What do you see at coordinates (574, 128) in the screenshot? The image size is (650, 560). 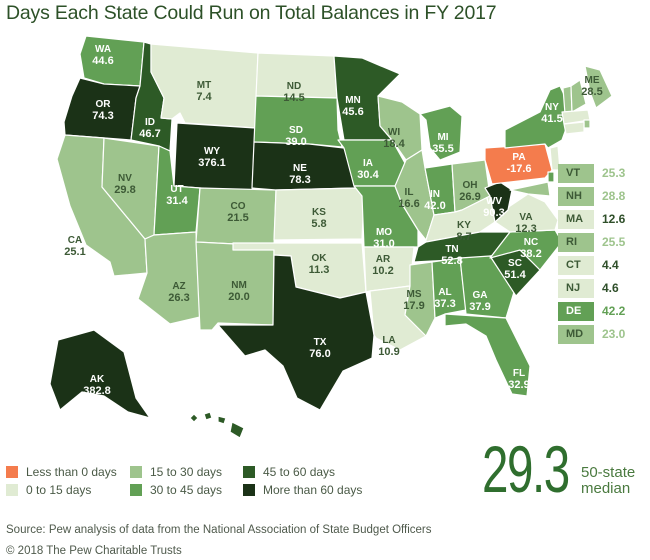 I see `state-ct` at bounding box center [574, 128].